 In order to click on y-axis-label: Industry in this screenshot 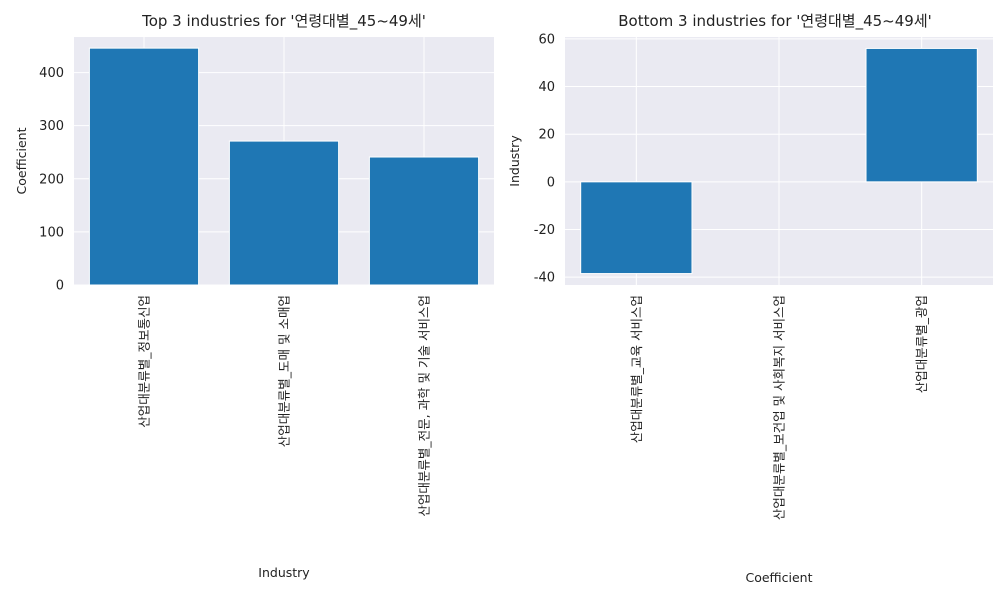, I will do `click(514, 161)`.